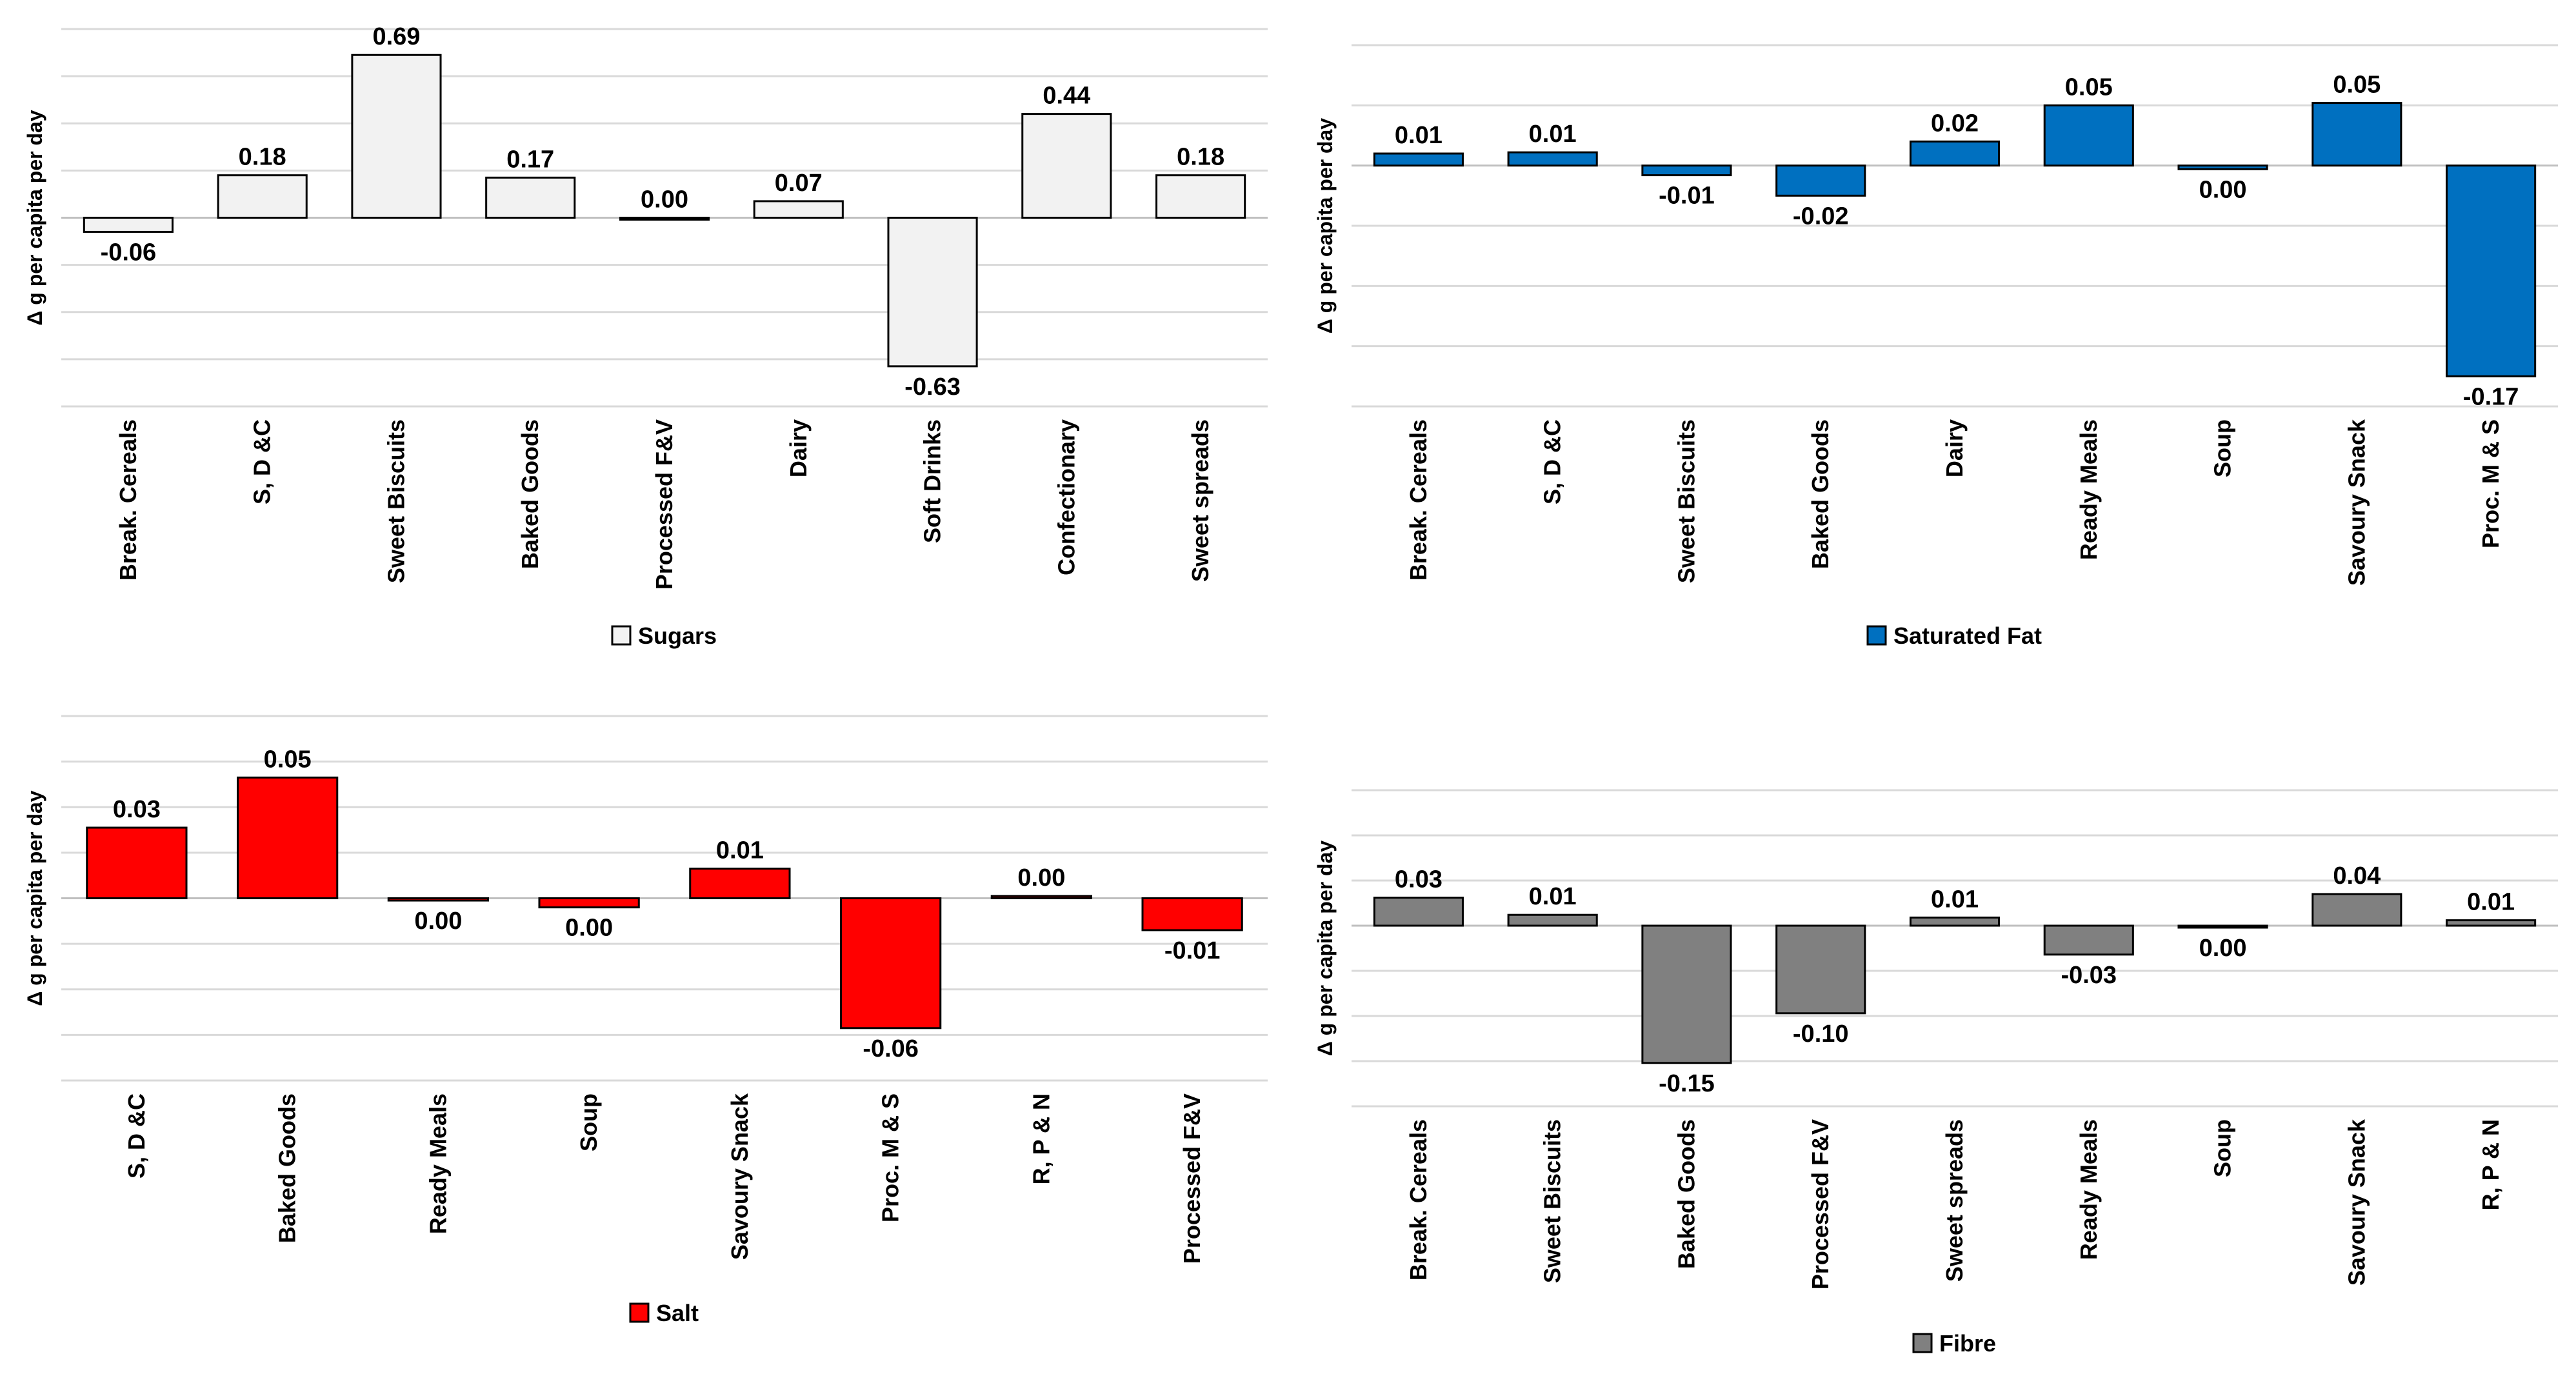 This screenshot has height=1374, width=2576. What do you see at coordinates (1954, 1343) in the screenshot?
I see `legend: Fibre` at bounding box center [1954, 1343].